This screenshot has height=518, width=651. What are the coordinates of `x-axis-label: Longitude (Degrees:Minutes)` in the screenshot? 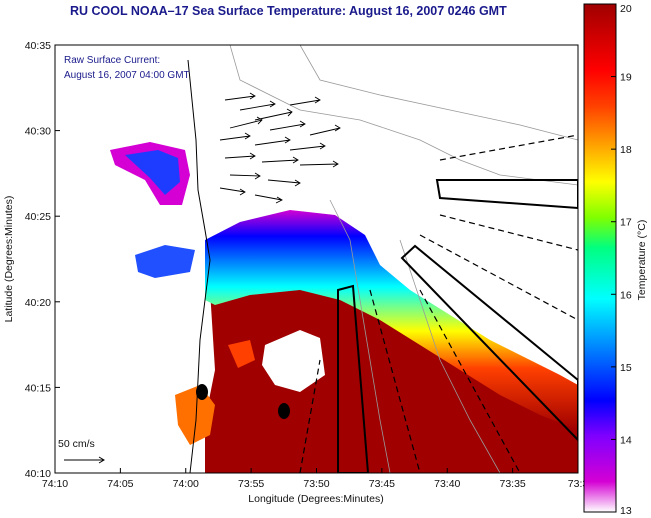 It's located at (315, 499).